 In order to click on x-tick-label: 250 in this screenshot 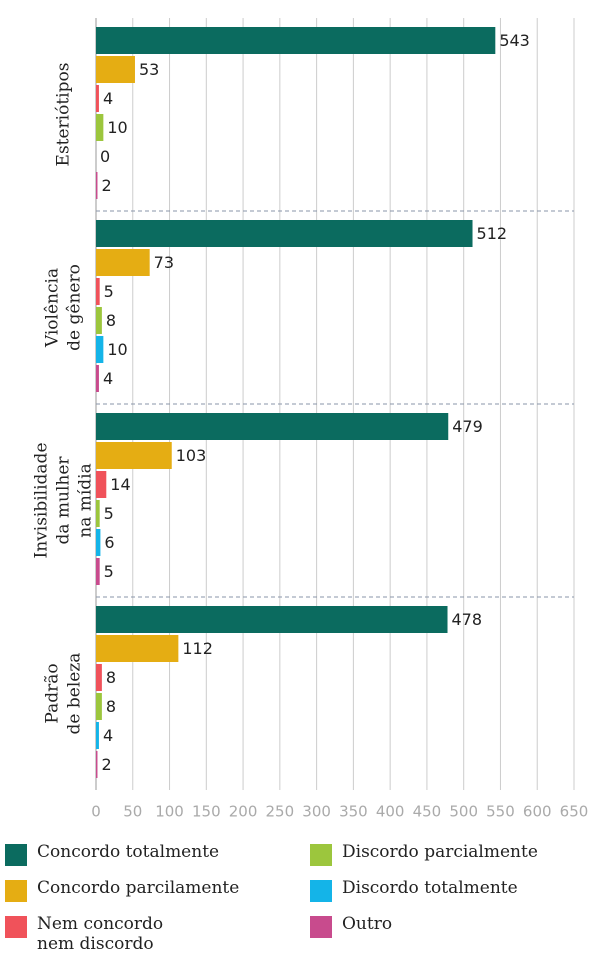, I will do `click(280, 812)`.